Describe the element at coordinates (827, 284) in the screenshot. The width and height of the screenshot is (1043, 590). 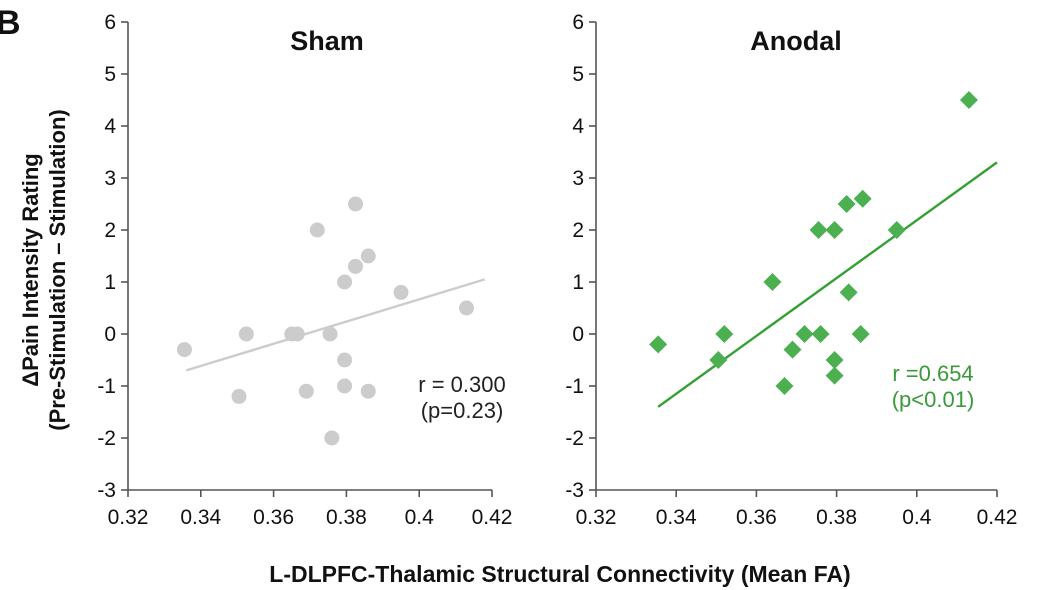
I see `anodal-trend-line` at that location.